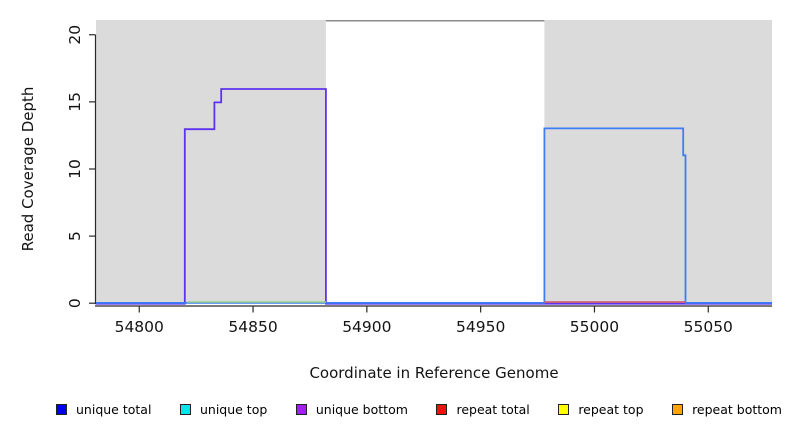 This screenshot has height=432, width=792. What do you see at coordinates (301, 409) in the screenshot?
I see `unique-bottom-swatch` at bounding box center [301, 409].